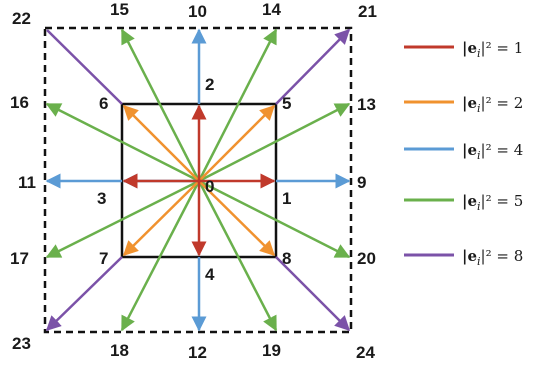 This screenshot has height=370, width=545. Describe the element at coordinates (103, 258) in the screenshot. I see `node-label-7: 7` at that location.